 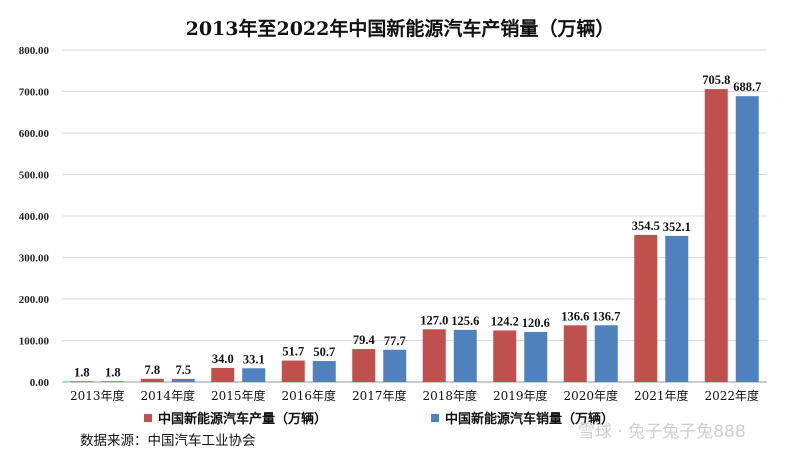 What do you see at coordinates (254, 359) in the screenshot?
I see `value-label-sales: 33.1` at bounding box center [254, 359].